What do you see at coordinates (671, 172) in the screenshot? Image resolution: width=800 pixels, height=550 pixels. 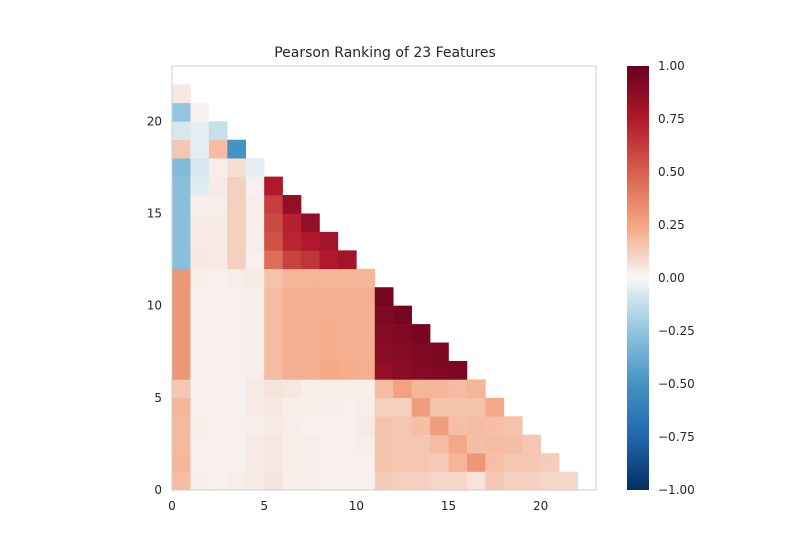 I see `colorbar-tick-label: 0.50` at bounding box center [671, 172].